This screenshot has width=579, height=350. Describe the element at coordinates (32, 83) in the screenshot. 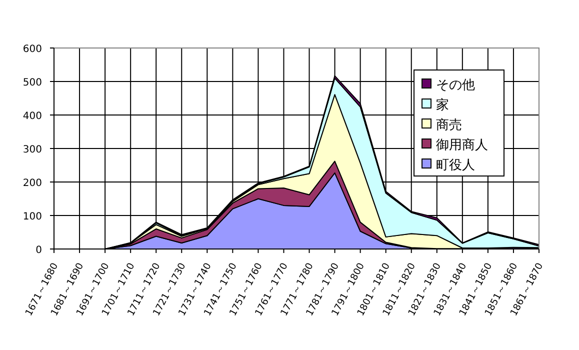

I see `y-tick-label: 500` at that location.